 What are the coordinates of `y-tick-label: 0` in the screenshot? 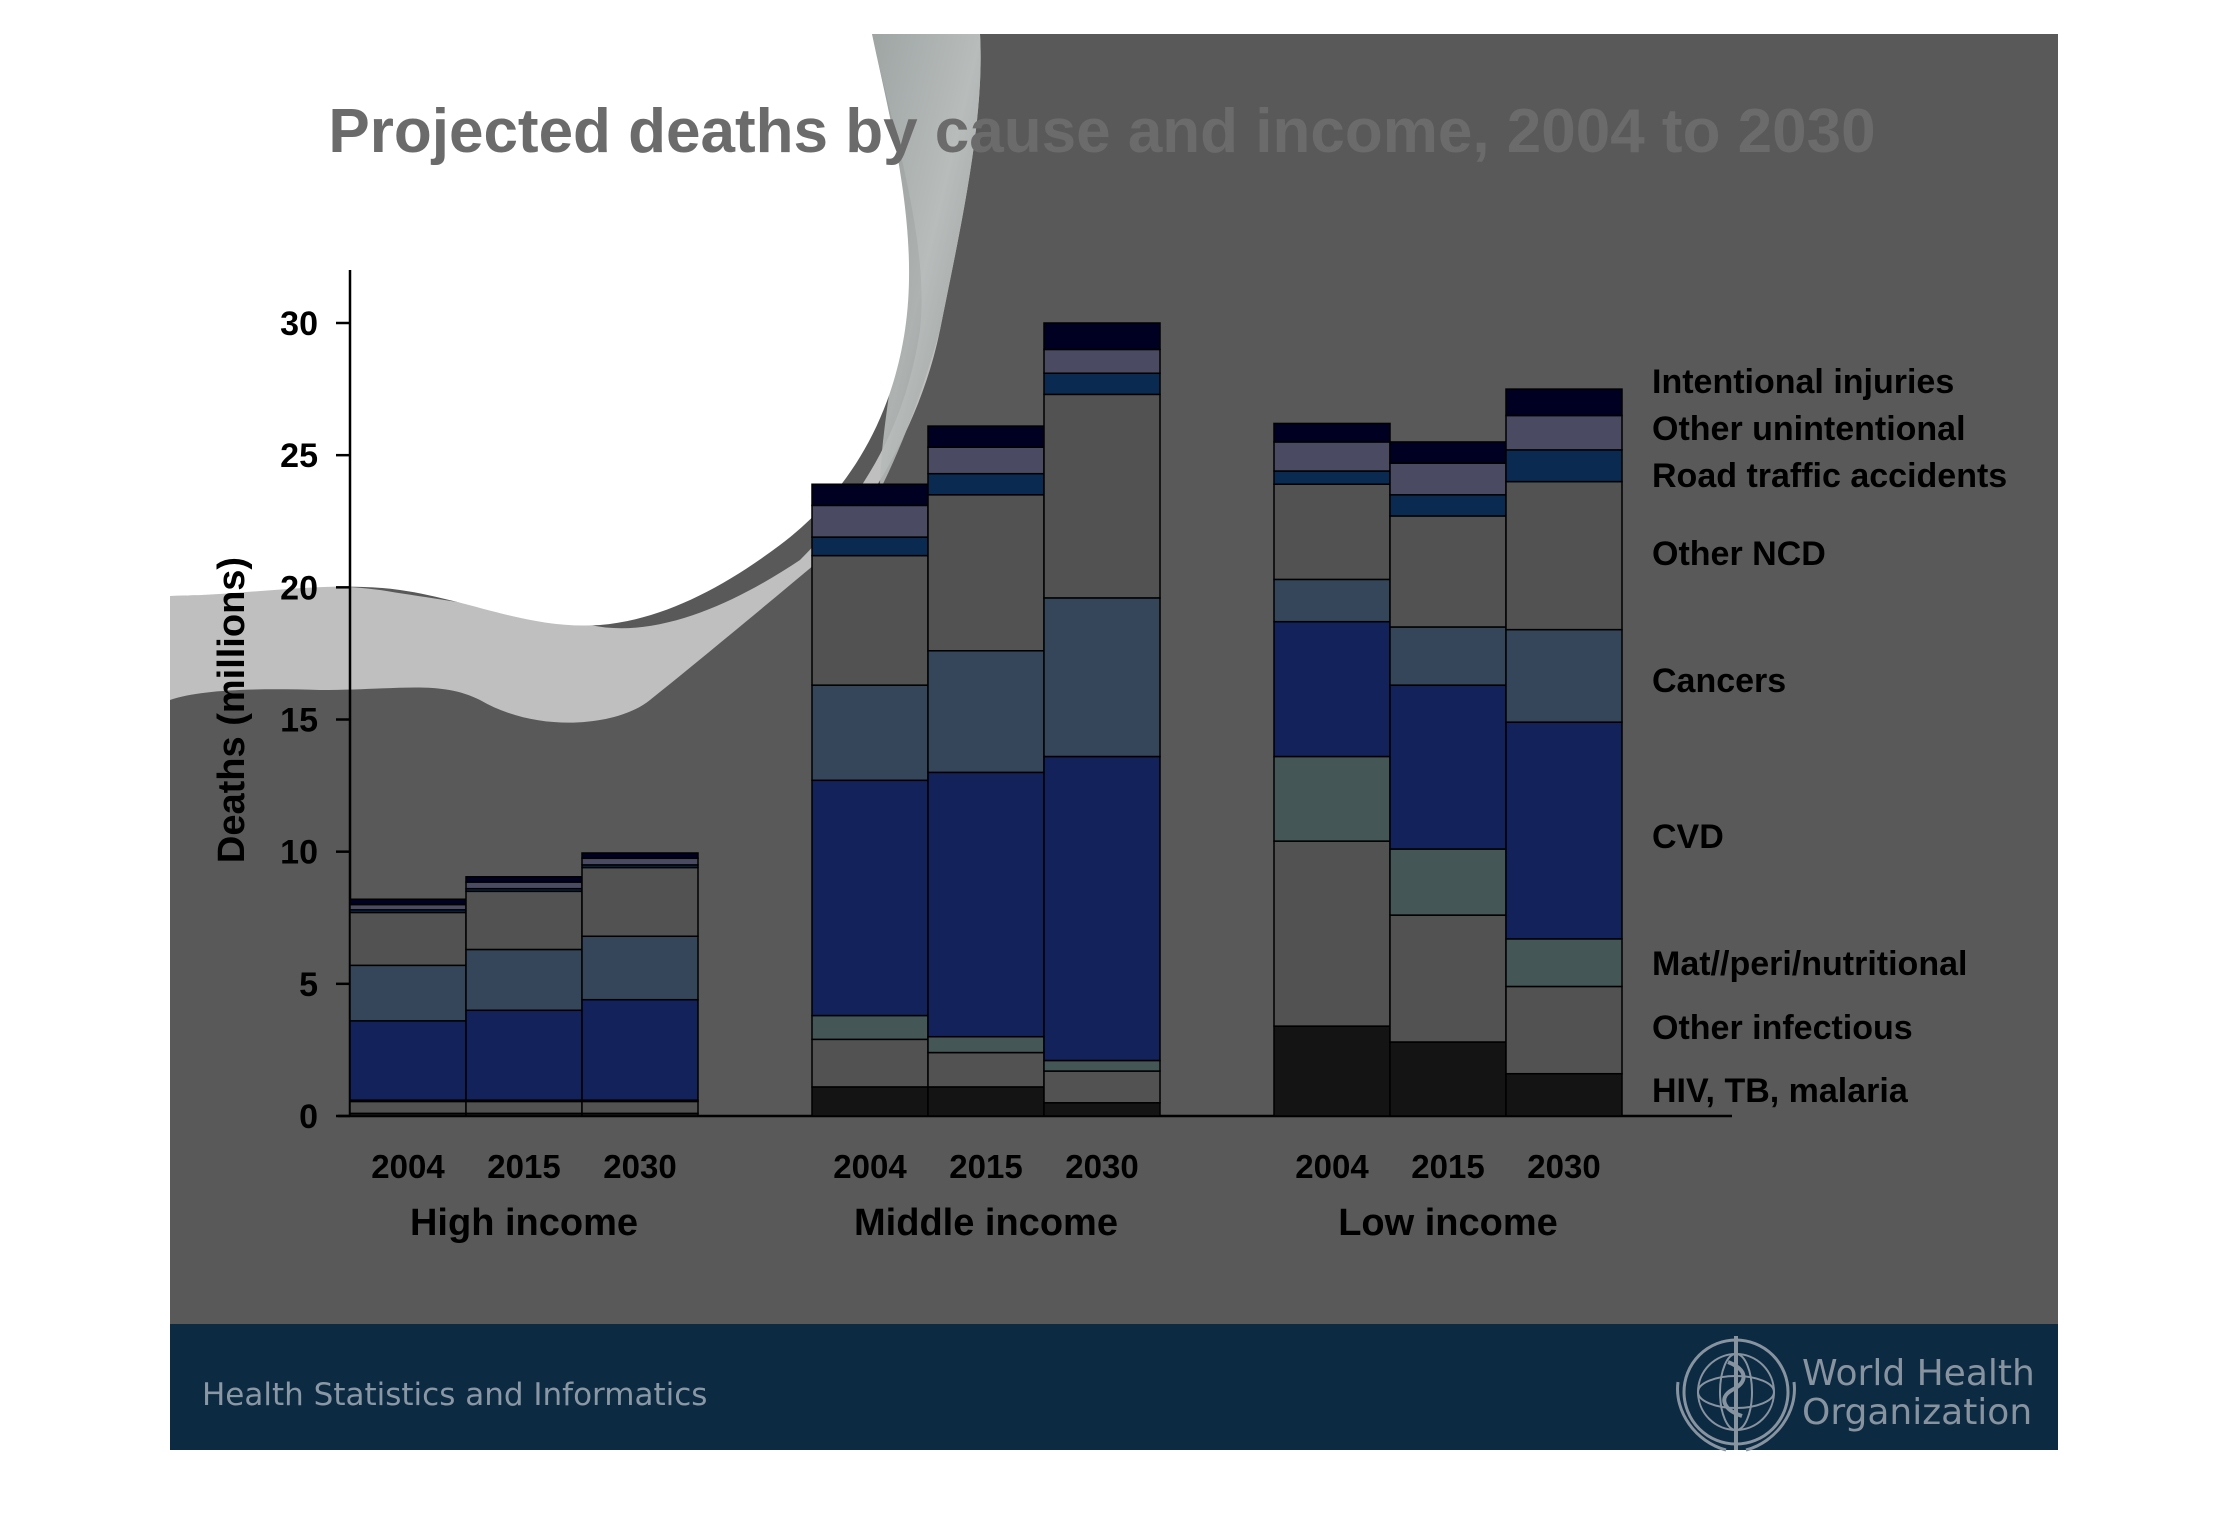 It's located at (308, 1117).